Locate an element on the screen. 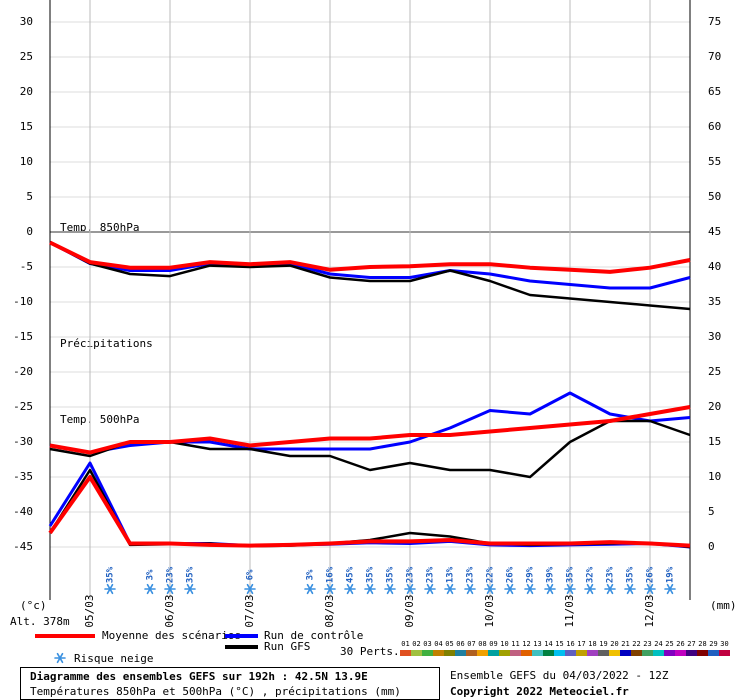 Image resolution: width=740 pixels, height=700 pixels. legend-label: Run GFS is located at coordinates (287, 646).